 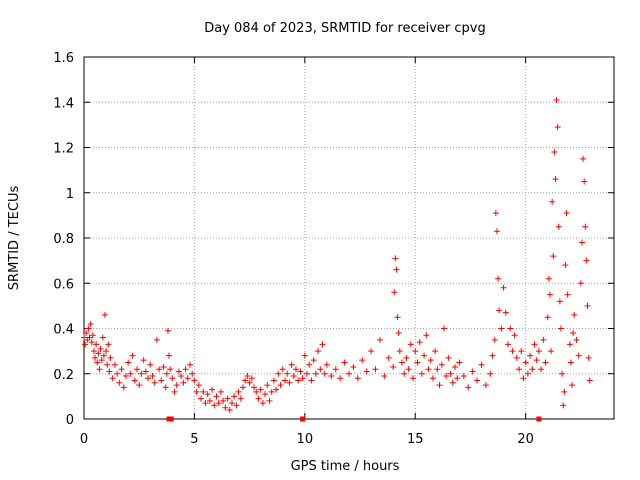 What do you see at coordinates (63, 239) in the screenshot?
I see `y-tick-labels: 0 0.2 0.4 0.6 0.8 1 1.2 1.4 1.6` at bounding box center [63, 239].